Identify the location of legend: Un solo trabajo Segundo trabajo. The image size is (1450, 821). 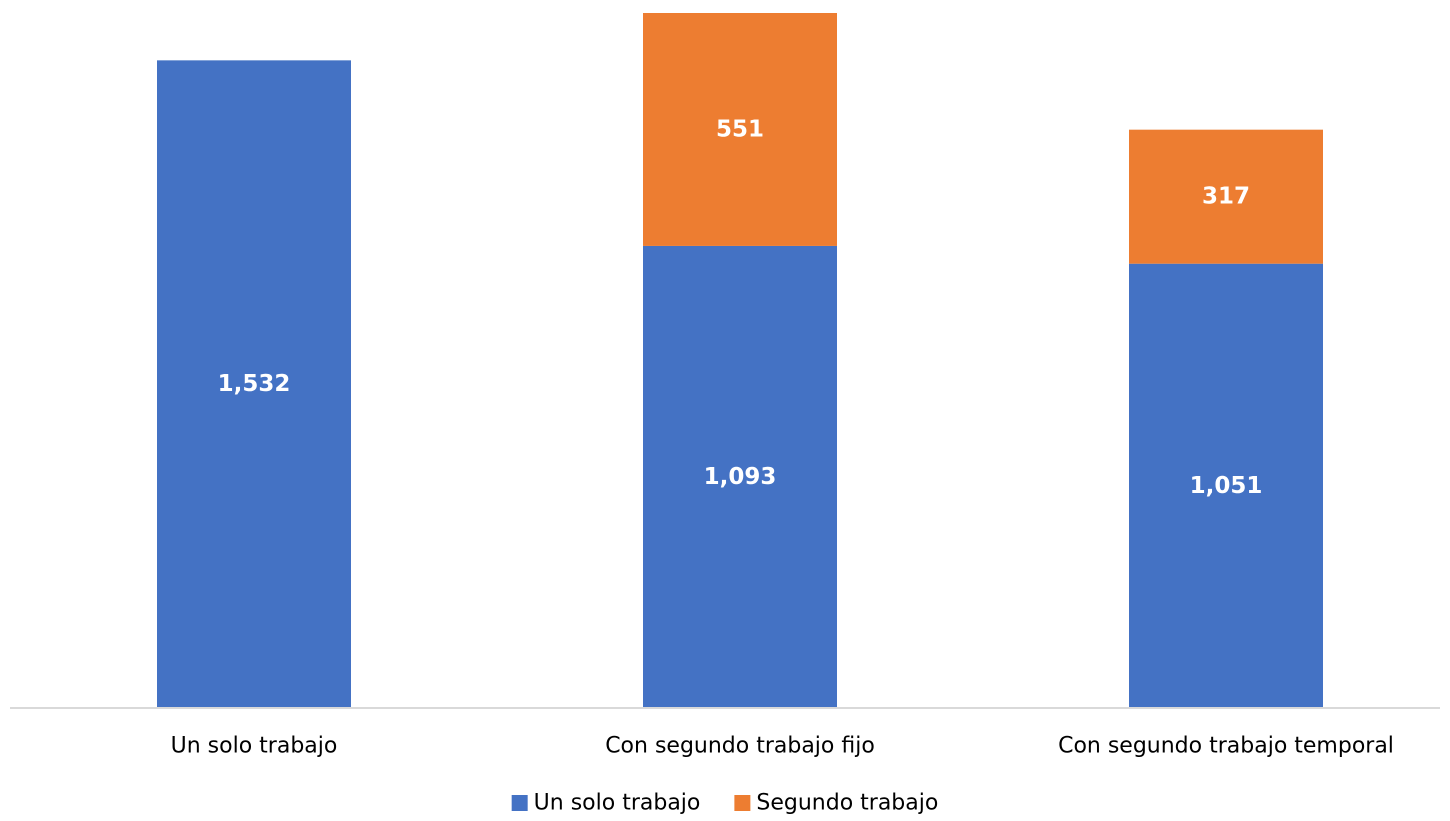
(724, 803).